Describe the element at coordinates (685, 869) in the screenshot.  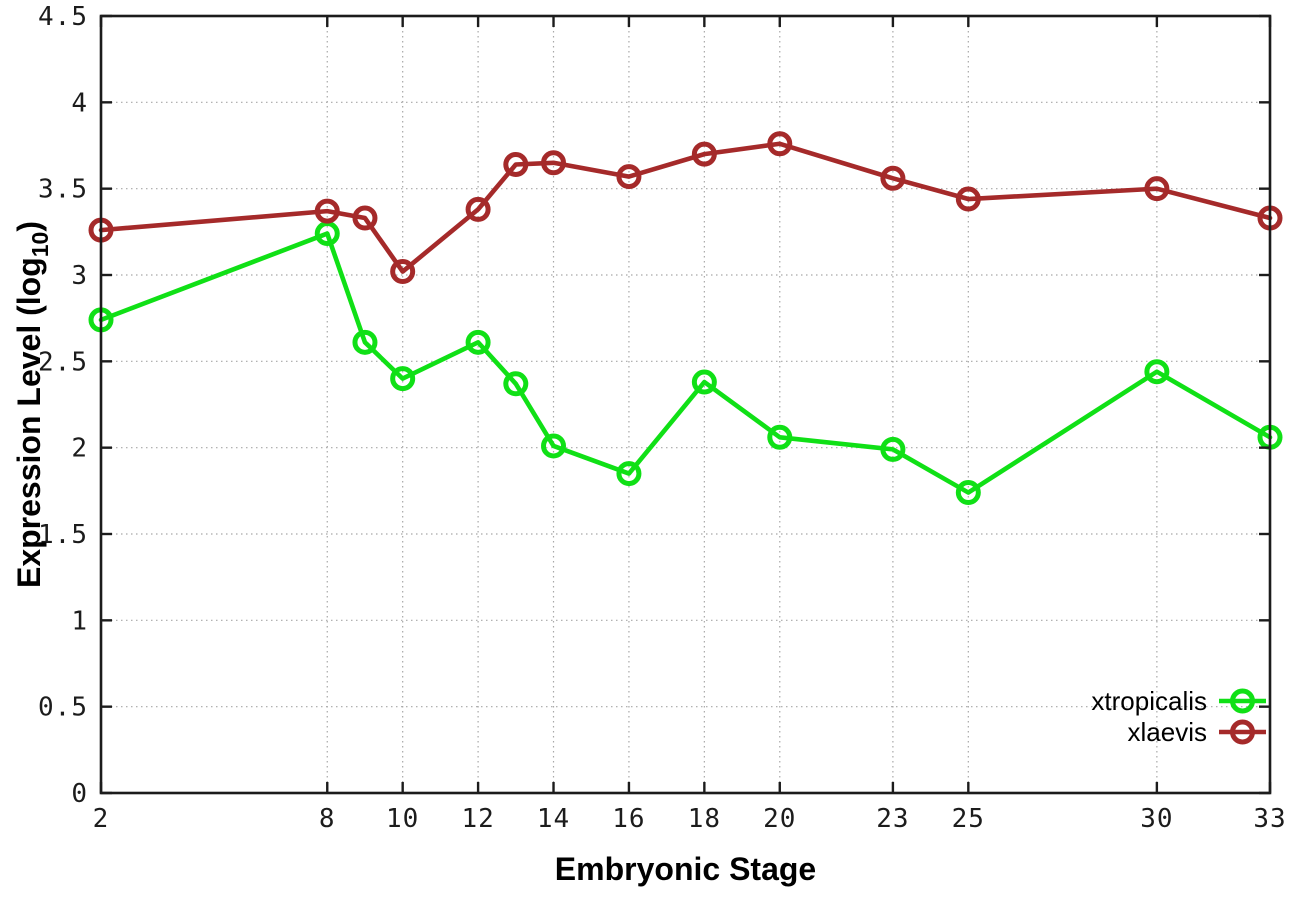
I see `x-axis-title: Embryonic Stage` at that location.